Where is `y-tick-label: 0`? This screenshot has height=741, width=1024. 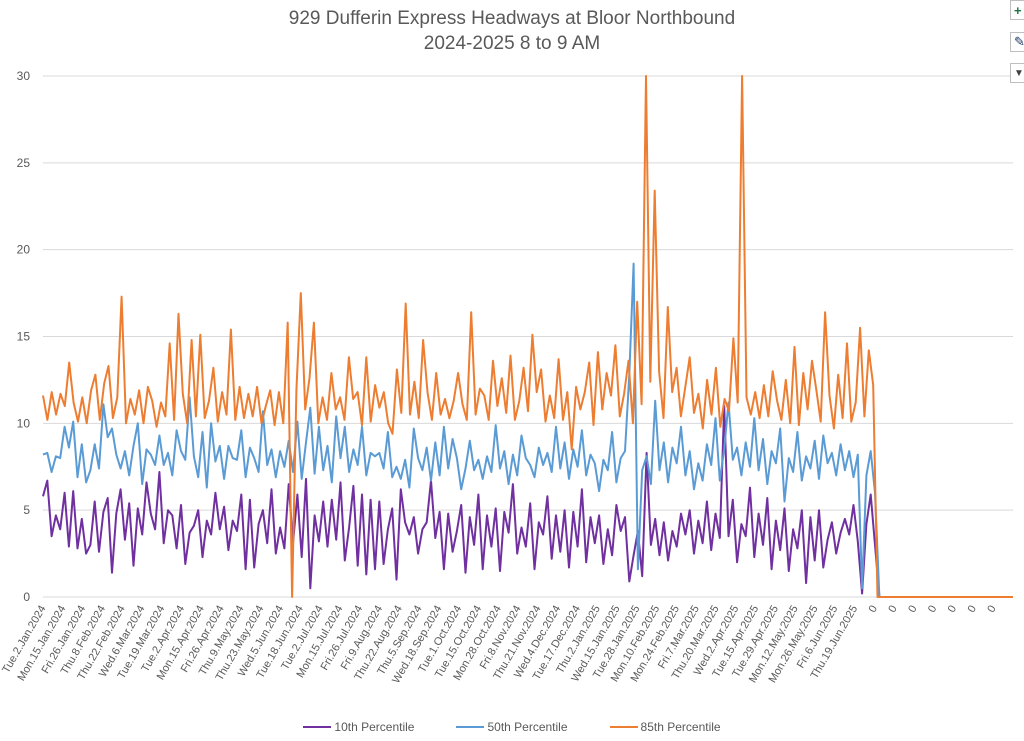
y-tick-label: 0 is located at coordinates (26, 597).